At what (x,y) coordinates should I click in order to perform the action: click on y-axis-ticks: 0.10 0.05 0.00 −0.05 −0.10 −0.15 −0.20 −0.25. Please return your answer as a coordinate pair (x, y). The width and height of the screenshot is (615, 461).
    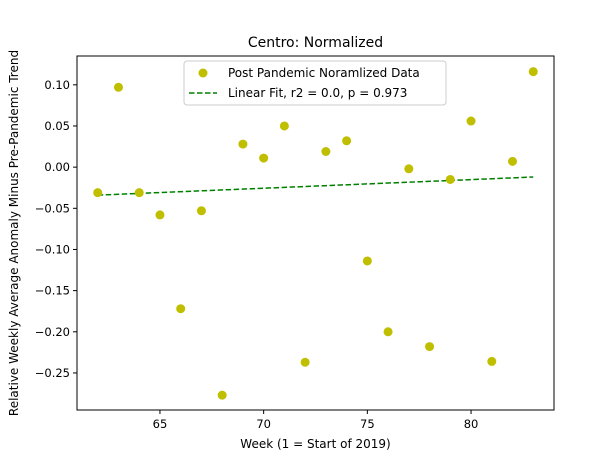
    Looking at the image, I should click on (56, 229).